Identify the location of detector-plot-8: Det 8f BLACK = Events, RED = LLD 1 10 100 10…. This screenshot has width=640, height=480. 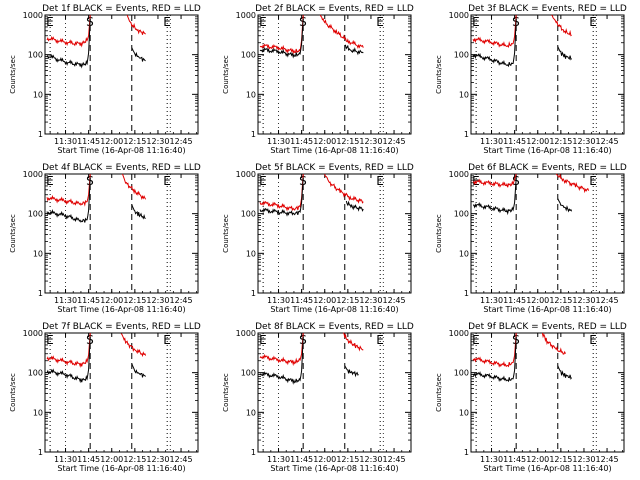
(318, 397).